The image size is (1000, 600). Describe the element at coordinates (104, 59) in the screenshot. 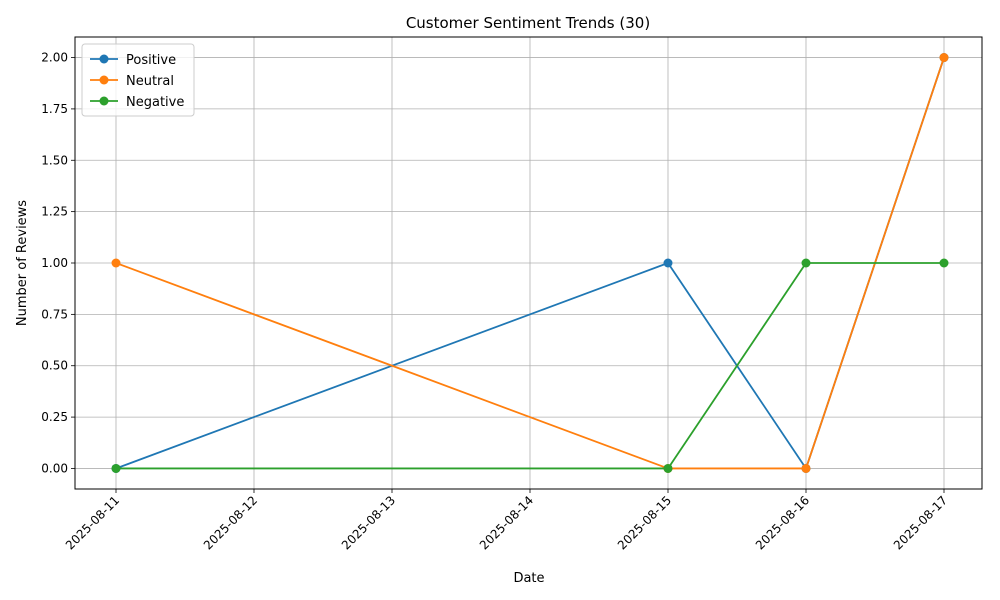

I see `legend-positive-marker` at that location.